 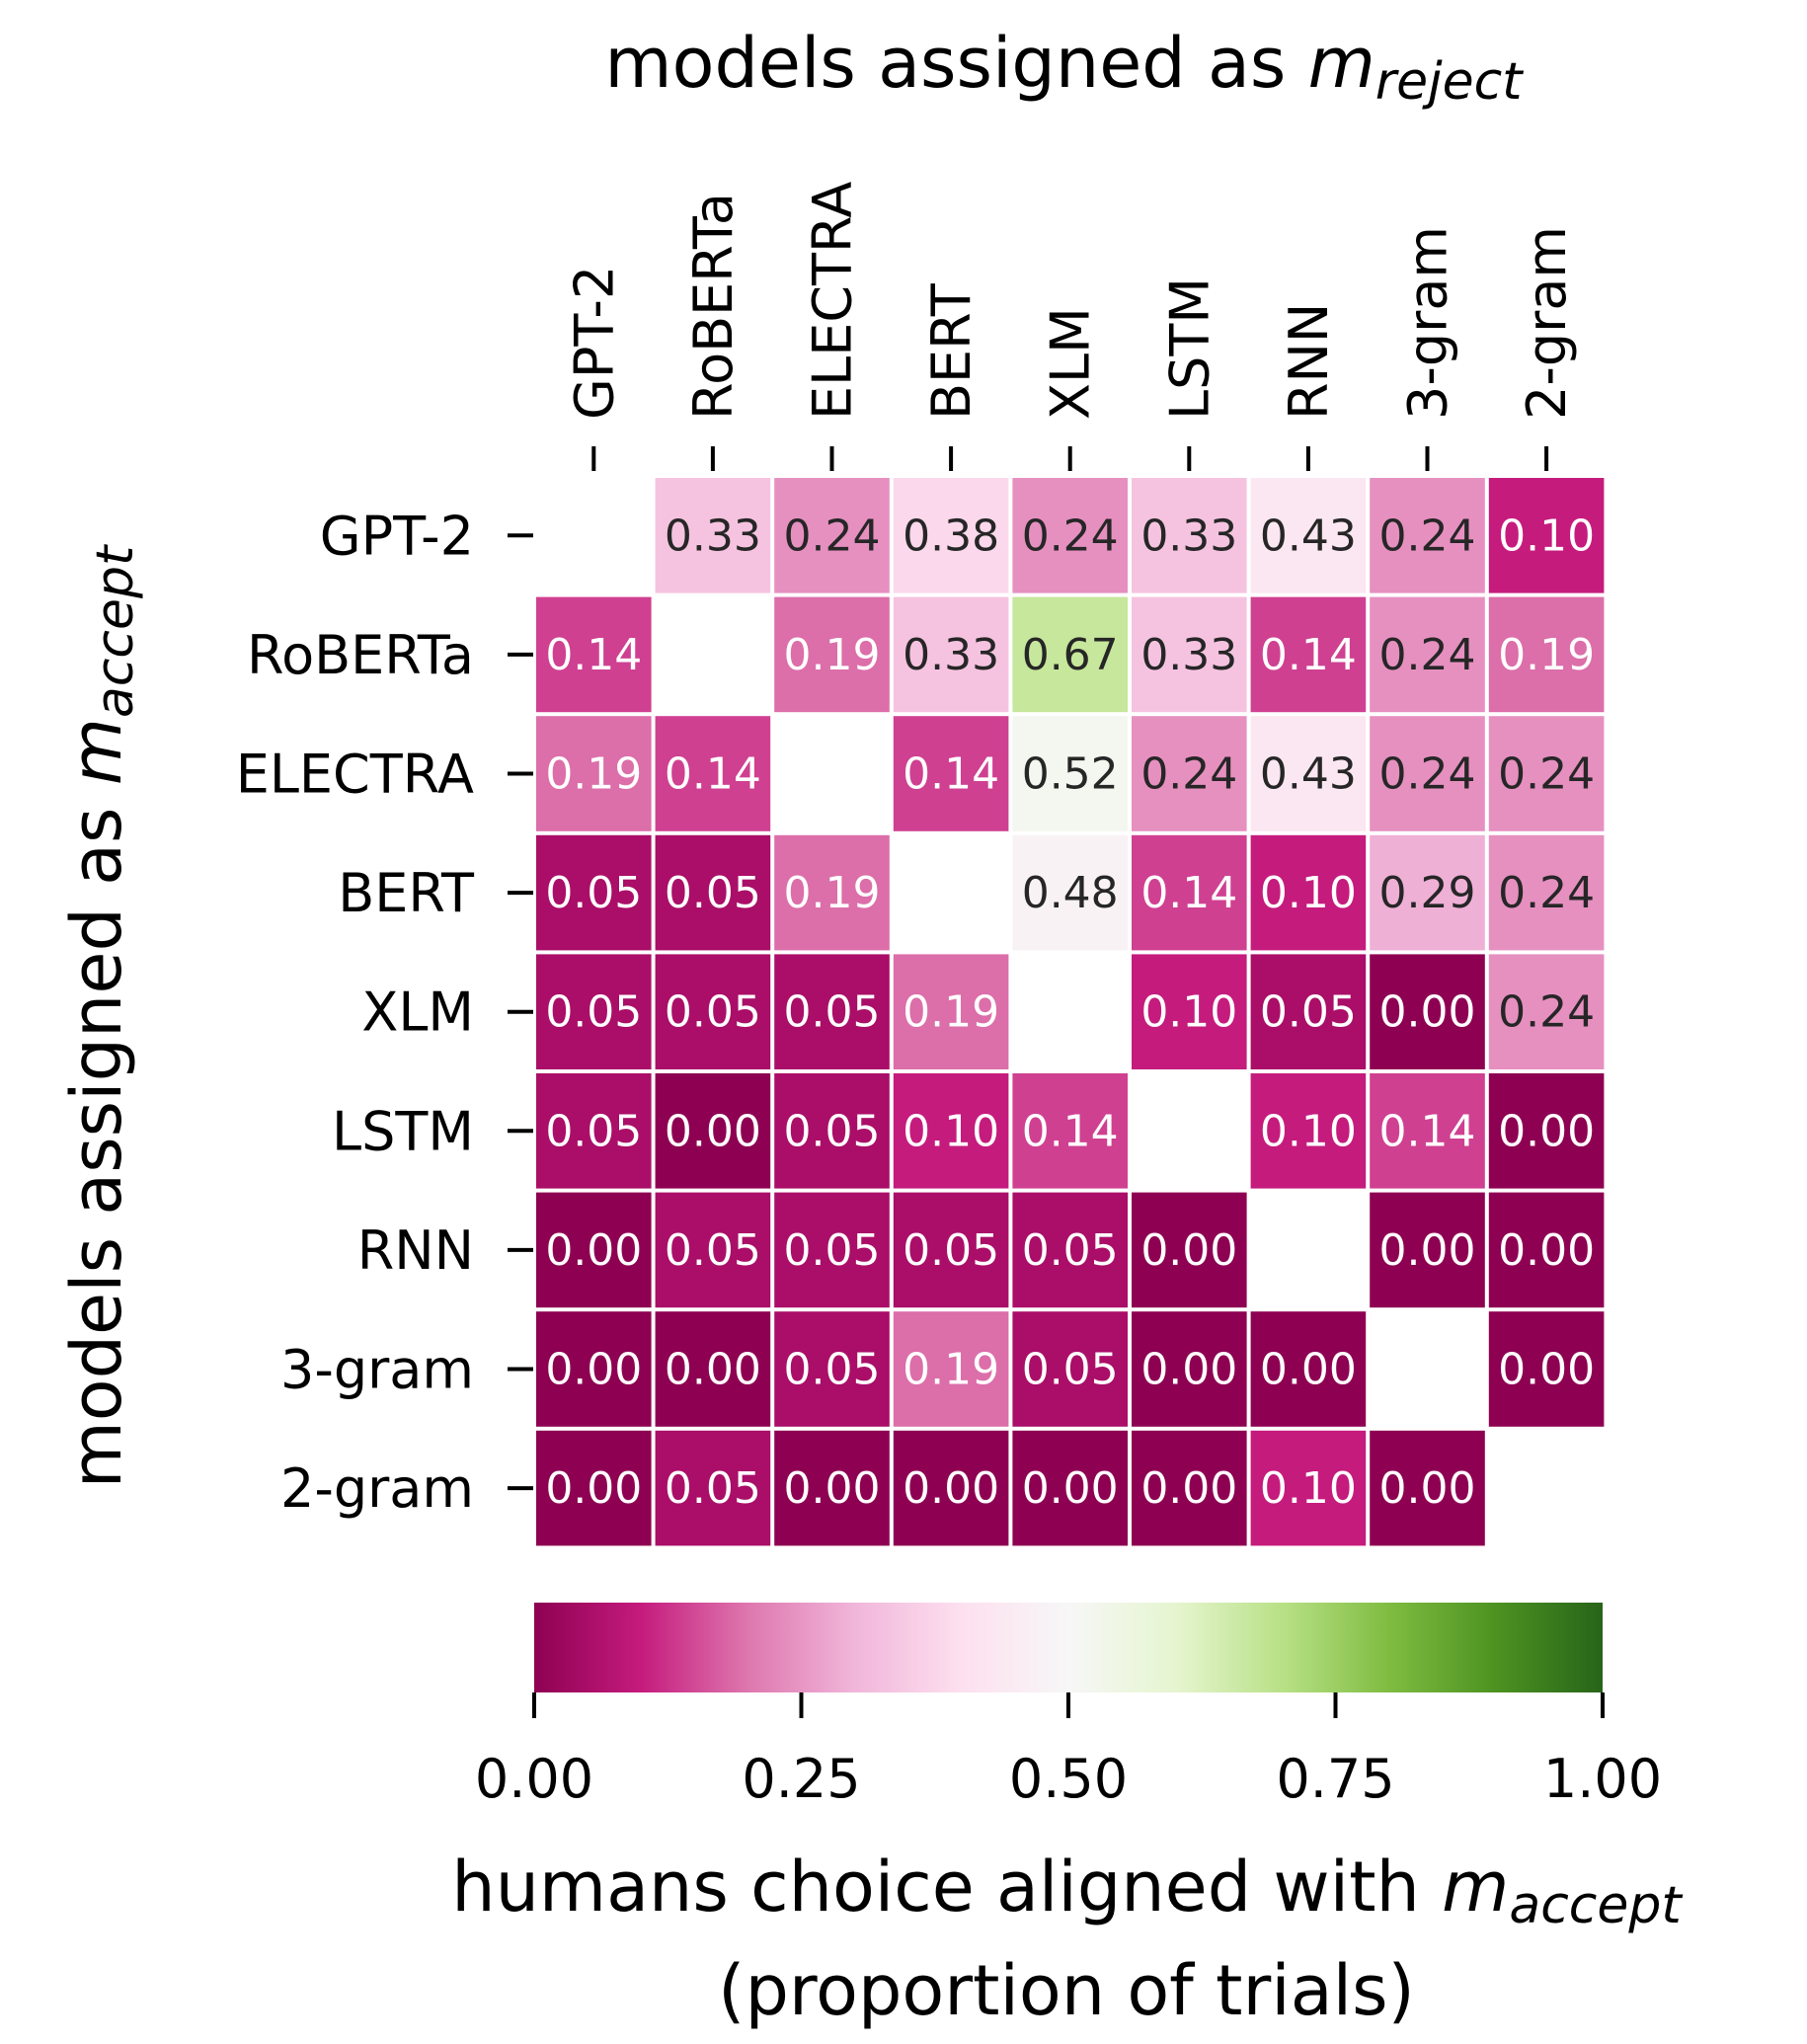 What do you see at coordinates (416, 1250) in the screenshot?
I see `y-tick-label: RNN` at bounding box center [416, 1250].